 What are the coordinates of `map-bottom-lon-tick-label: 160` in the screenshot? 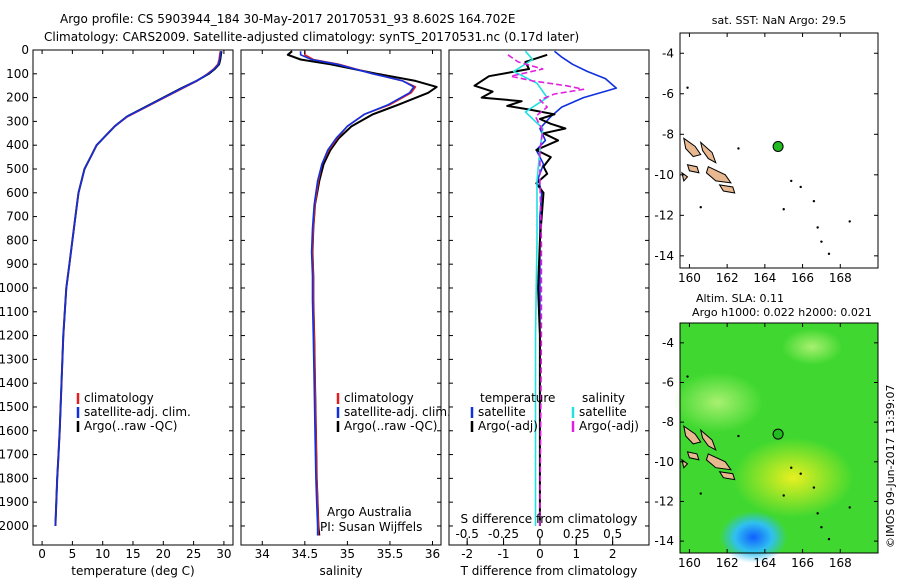 It's located at (689, 563).